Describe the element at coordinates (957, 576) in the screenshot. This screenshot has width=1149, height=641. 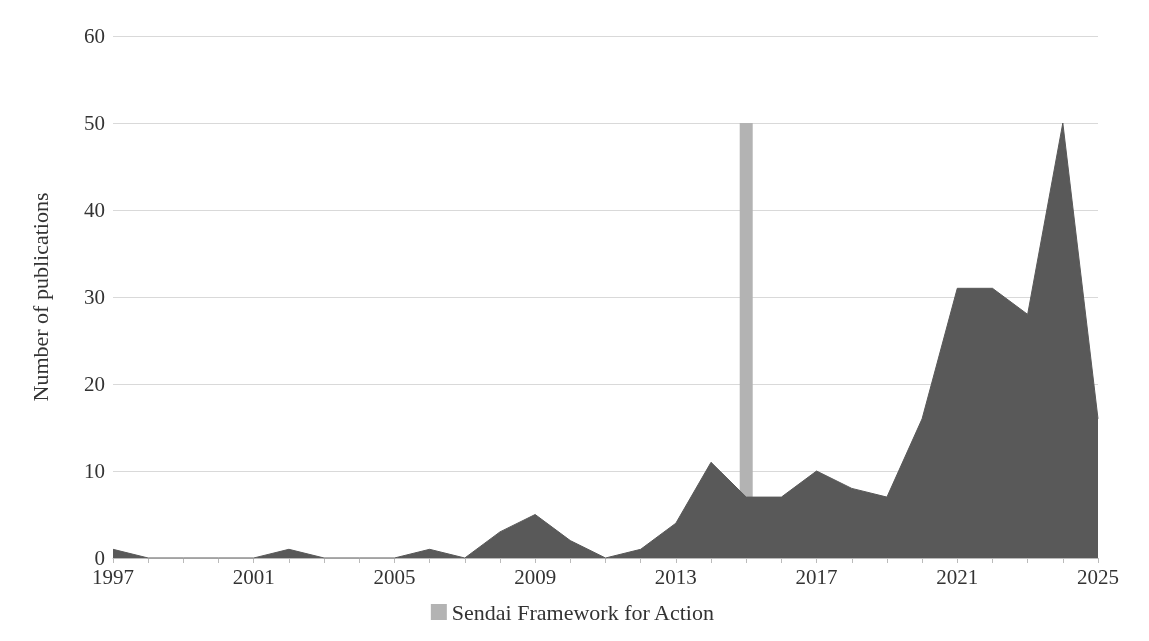
I see `x-tick-label: 2021` at that location.